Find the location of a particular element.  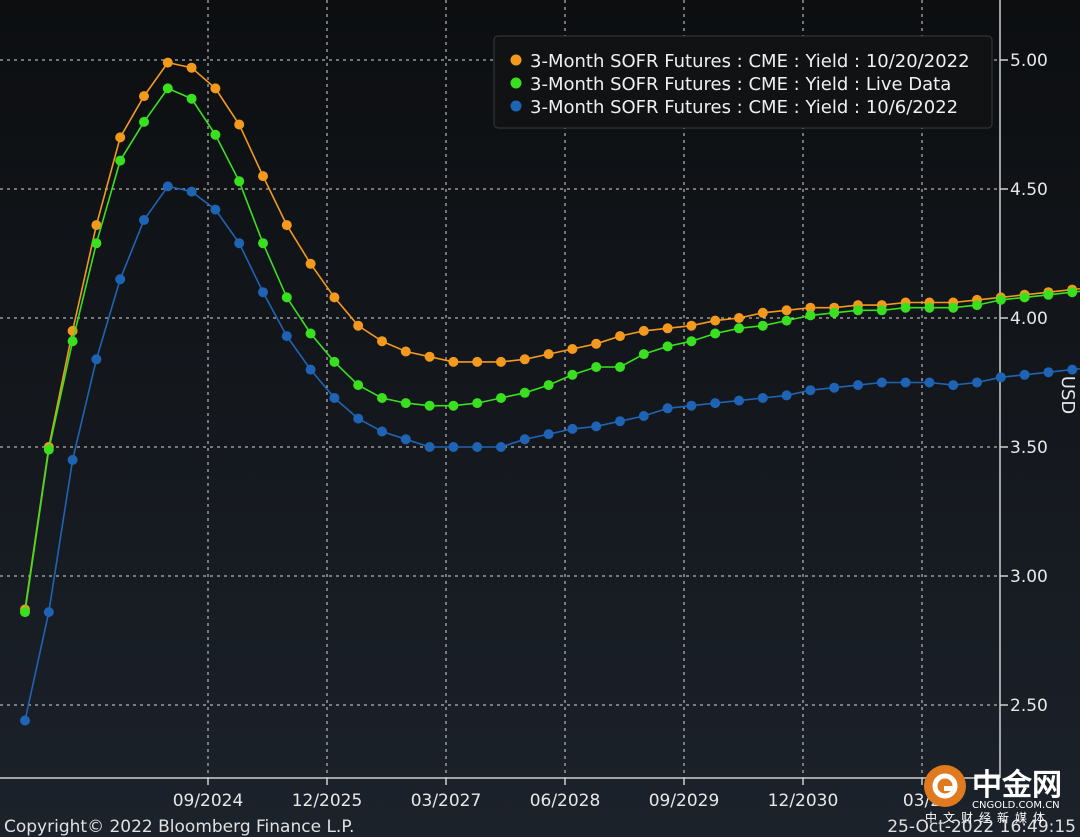

legend-box is located at coordinates (743, 82).